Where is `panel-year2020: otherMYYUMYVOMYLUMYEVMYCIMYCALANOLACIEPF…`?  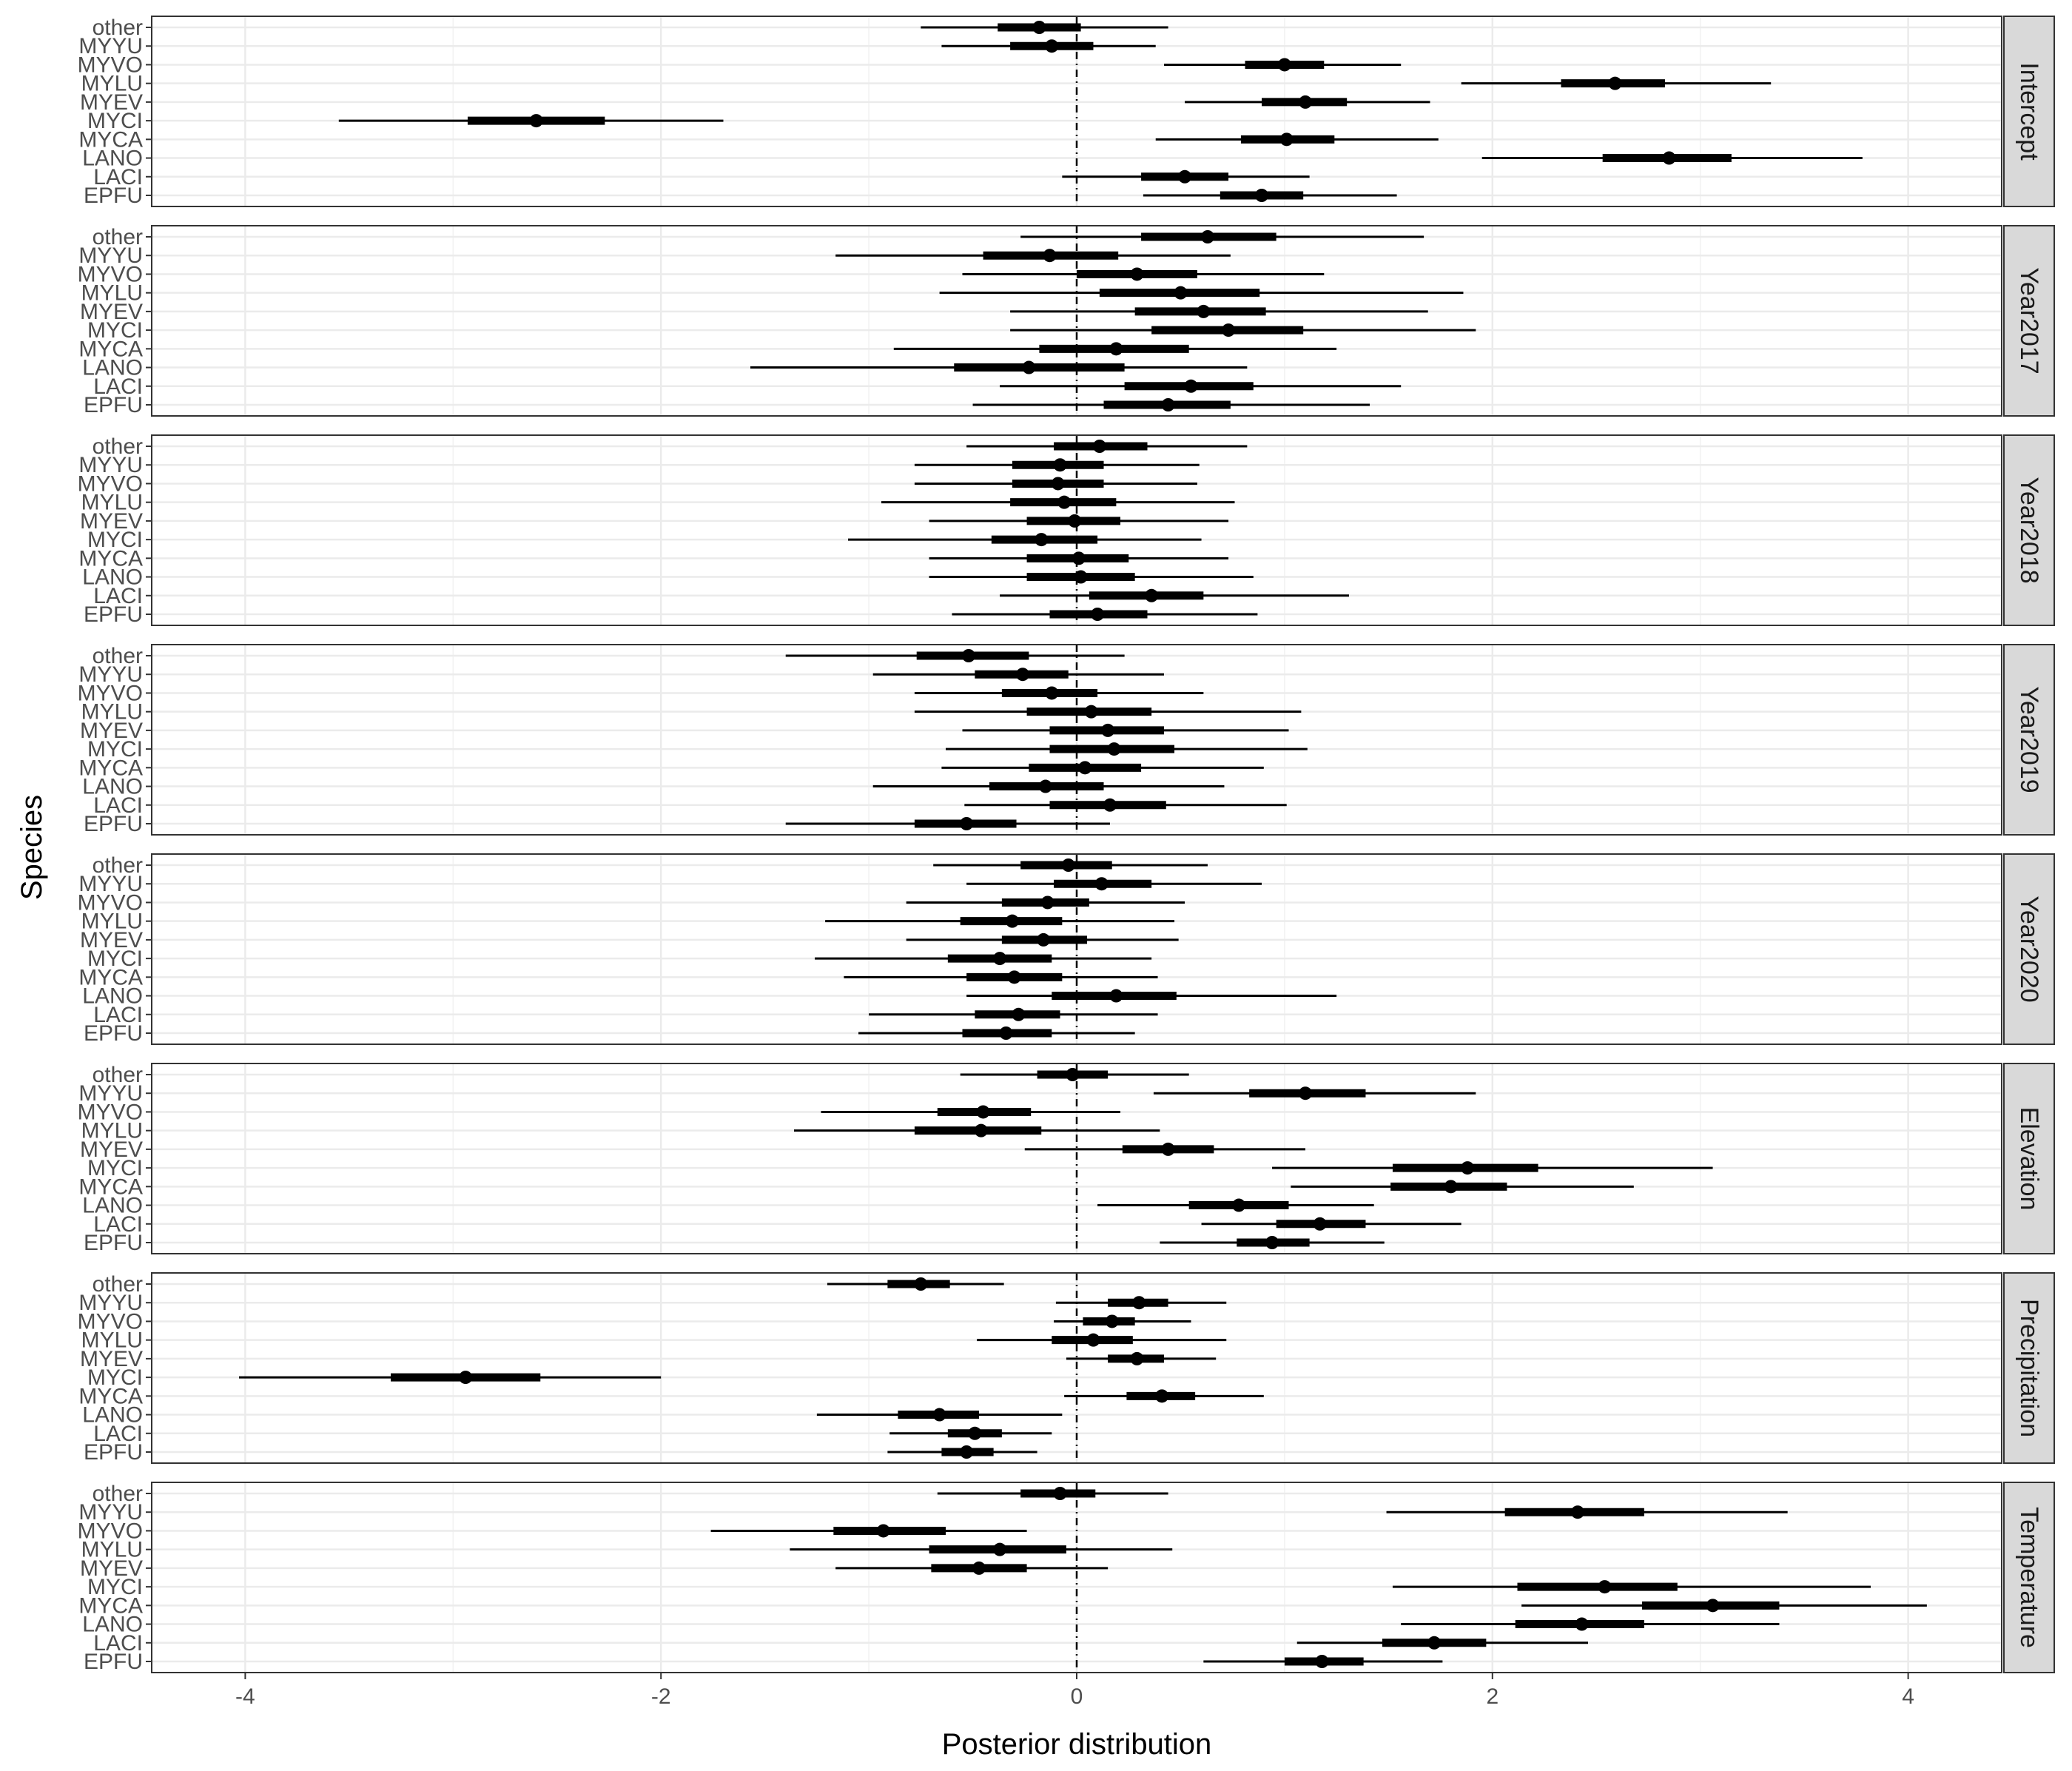 panel-year2020: otherMYYUMYVOMYLUMYEVMYCIMYCALANOLACIEPF… is located at coordinates (1066, 949).